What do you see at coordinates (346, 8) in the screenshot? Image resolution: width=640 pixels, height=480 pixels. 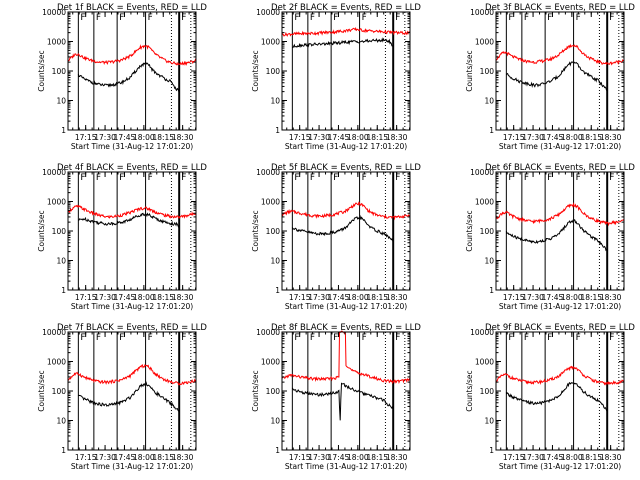 I see `panel-title: Det 2f BLACK = Events, RED = LLD` at bounding box center [346, 8].